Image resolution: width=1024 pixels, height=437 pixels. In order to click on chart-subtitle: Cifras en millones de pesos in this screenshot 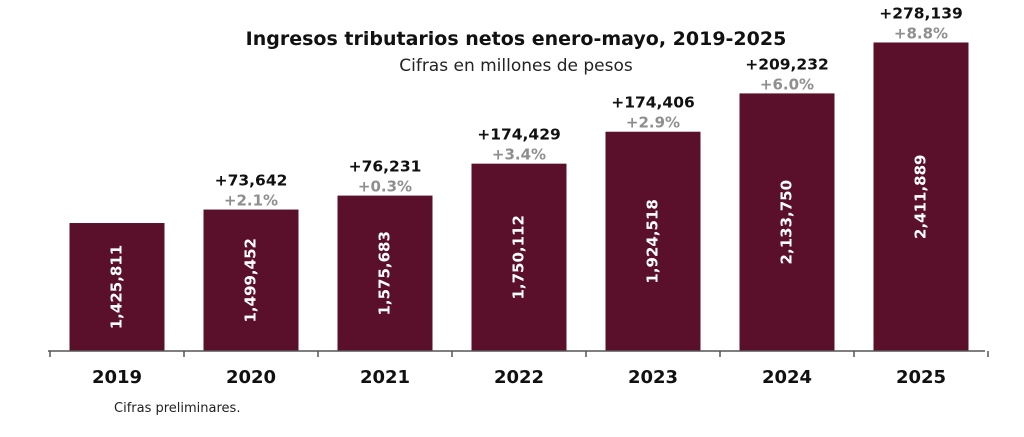, I will do `click(516, 66)`.